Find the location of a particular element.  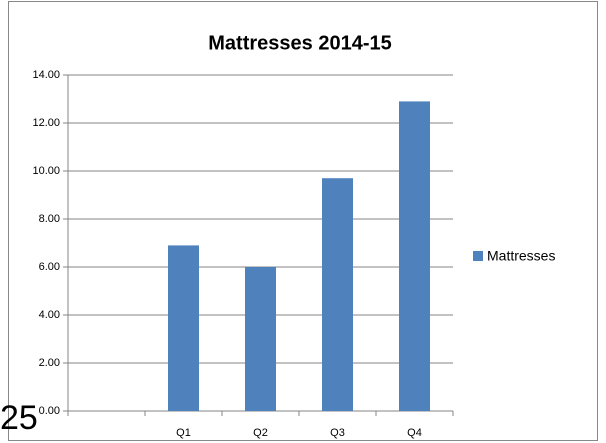

legend-swatch is located at coordinates (478, 256).